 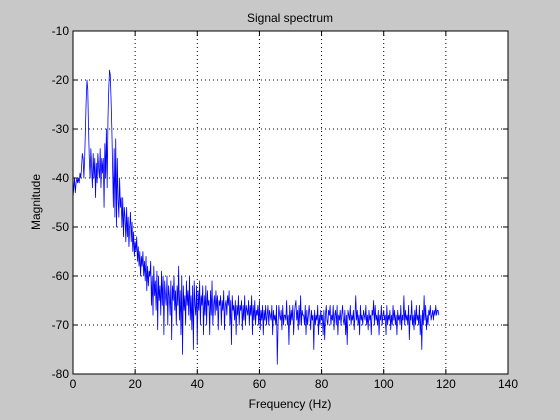 I want to click on y-tick-label: -50, so click(x=61, y=227).